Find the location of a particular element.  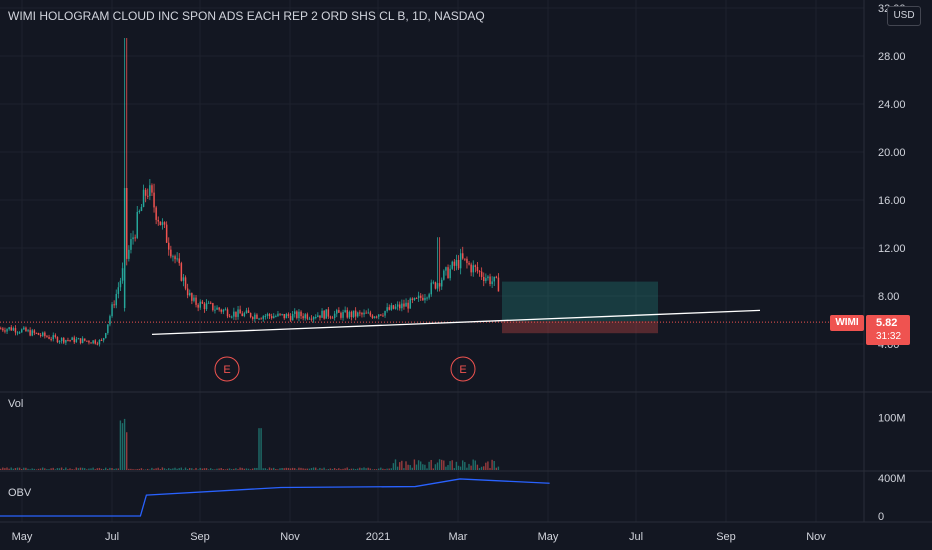

time-axis: May Jul Sep Nov 2021 Mar May Jul Sep Nov is located at coordinates (419, 537).